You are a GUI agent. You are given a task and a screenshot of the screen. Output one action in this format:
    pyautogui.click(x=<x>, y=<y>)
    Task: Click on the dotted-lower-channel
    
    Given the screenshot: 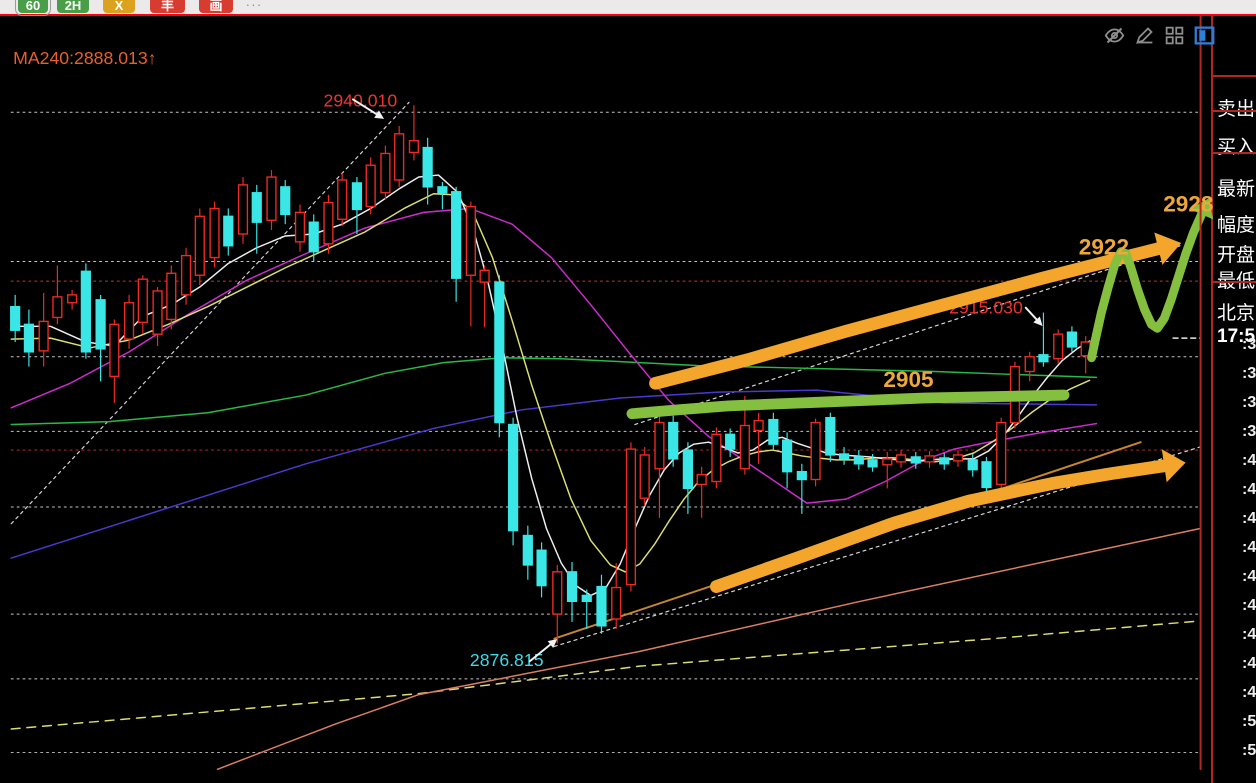 What is the action you would take?
    pyautogui.click(x=877, y=547)
    